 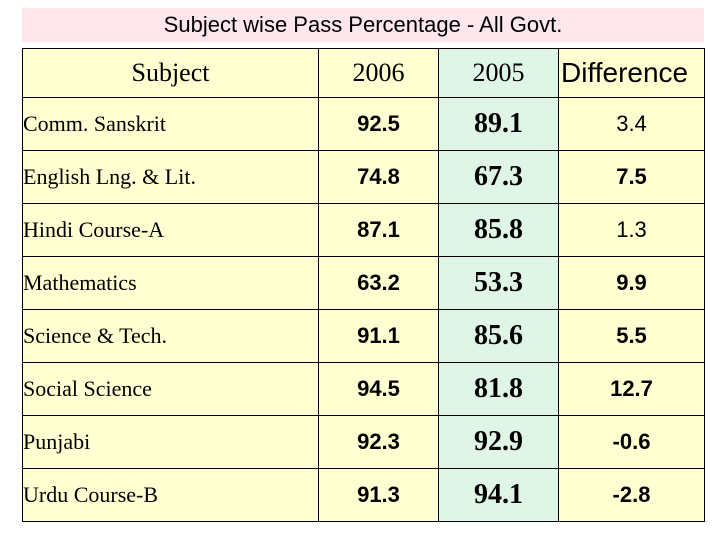 What do you see at coordinates (170, 73) in the screenshot?
I see `header-subject: Subject` at bounding box center [170, 73].